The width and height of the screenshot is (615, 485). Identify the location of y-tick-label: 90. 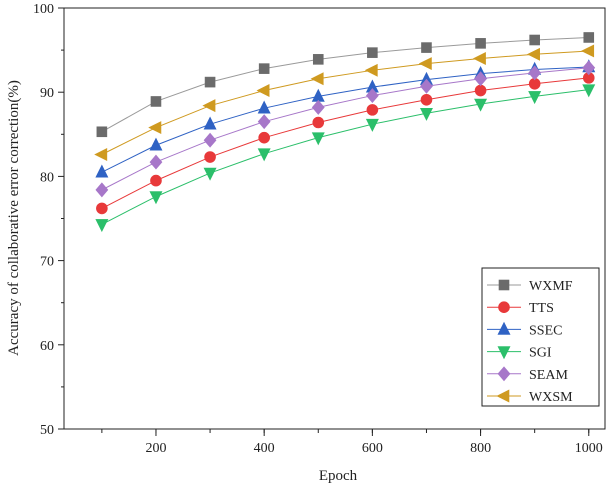
(47, 93).